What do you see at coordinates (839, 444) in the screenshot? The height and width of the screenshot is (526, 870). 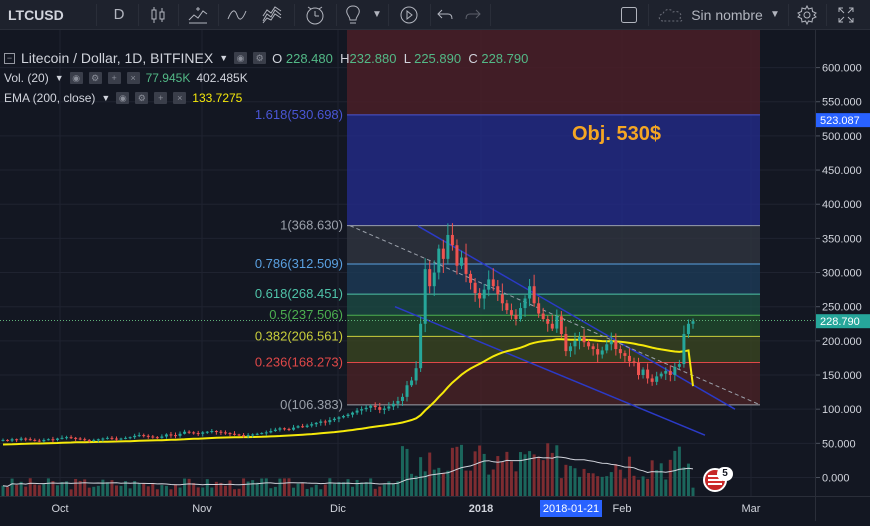 I see `price-tick-label: 50.000` at bounding box center [839, 444].